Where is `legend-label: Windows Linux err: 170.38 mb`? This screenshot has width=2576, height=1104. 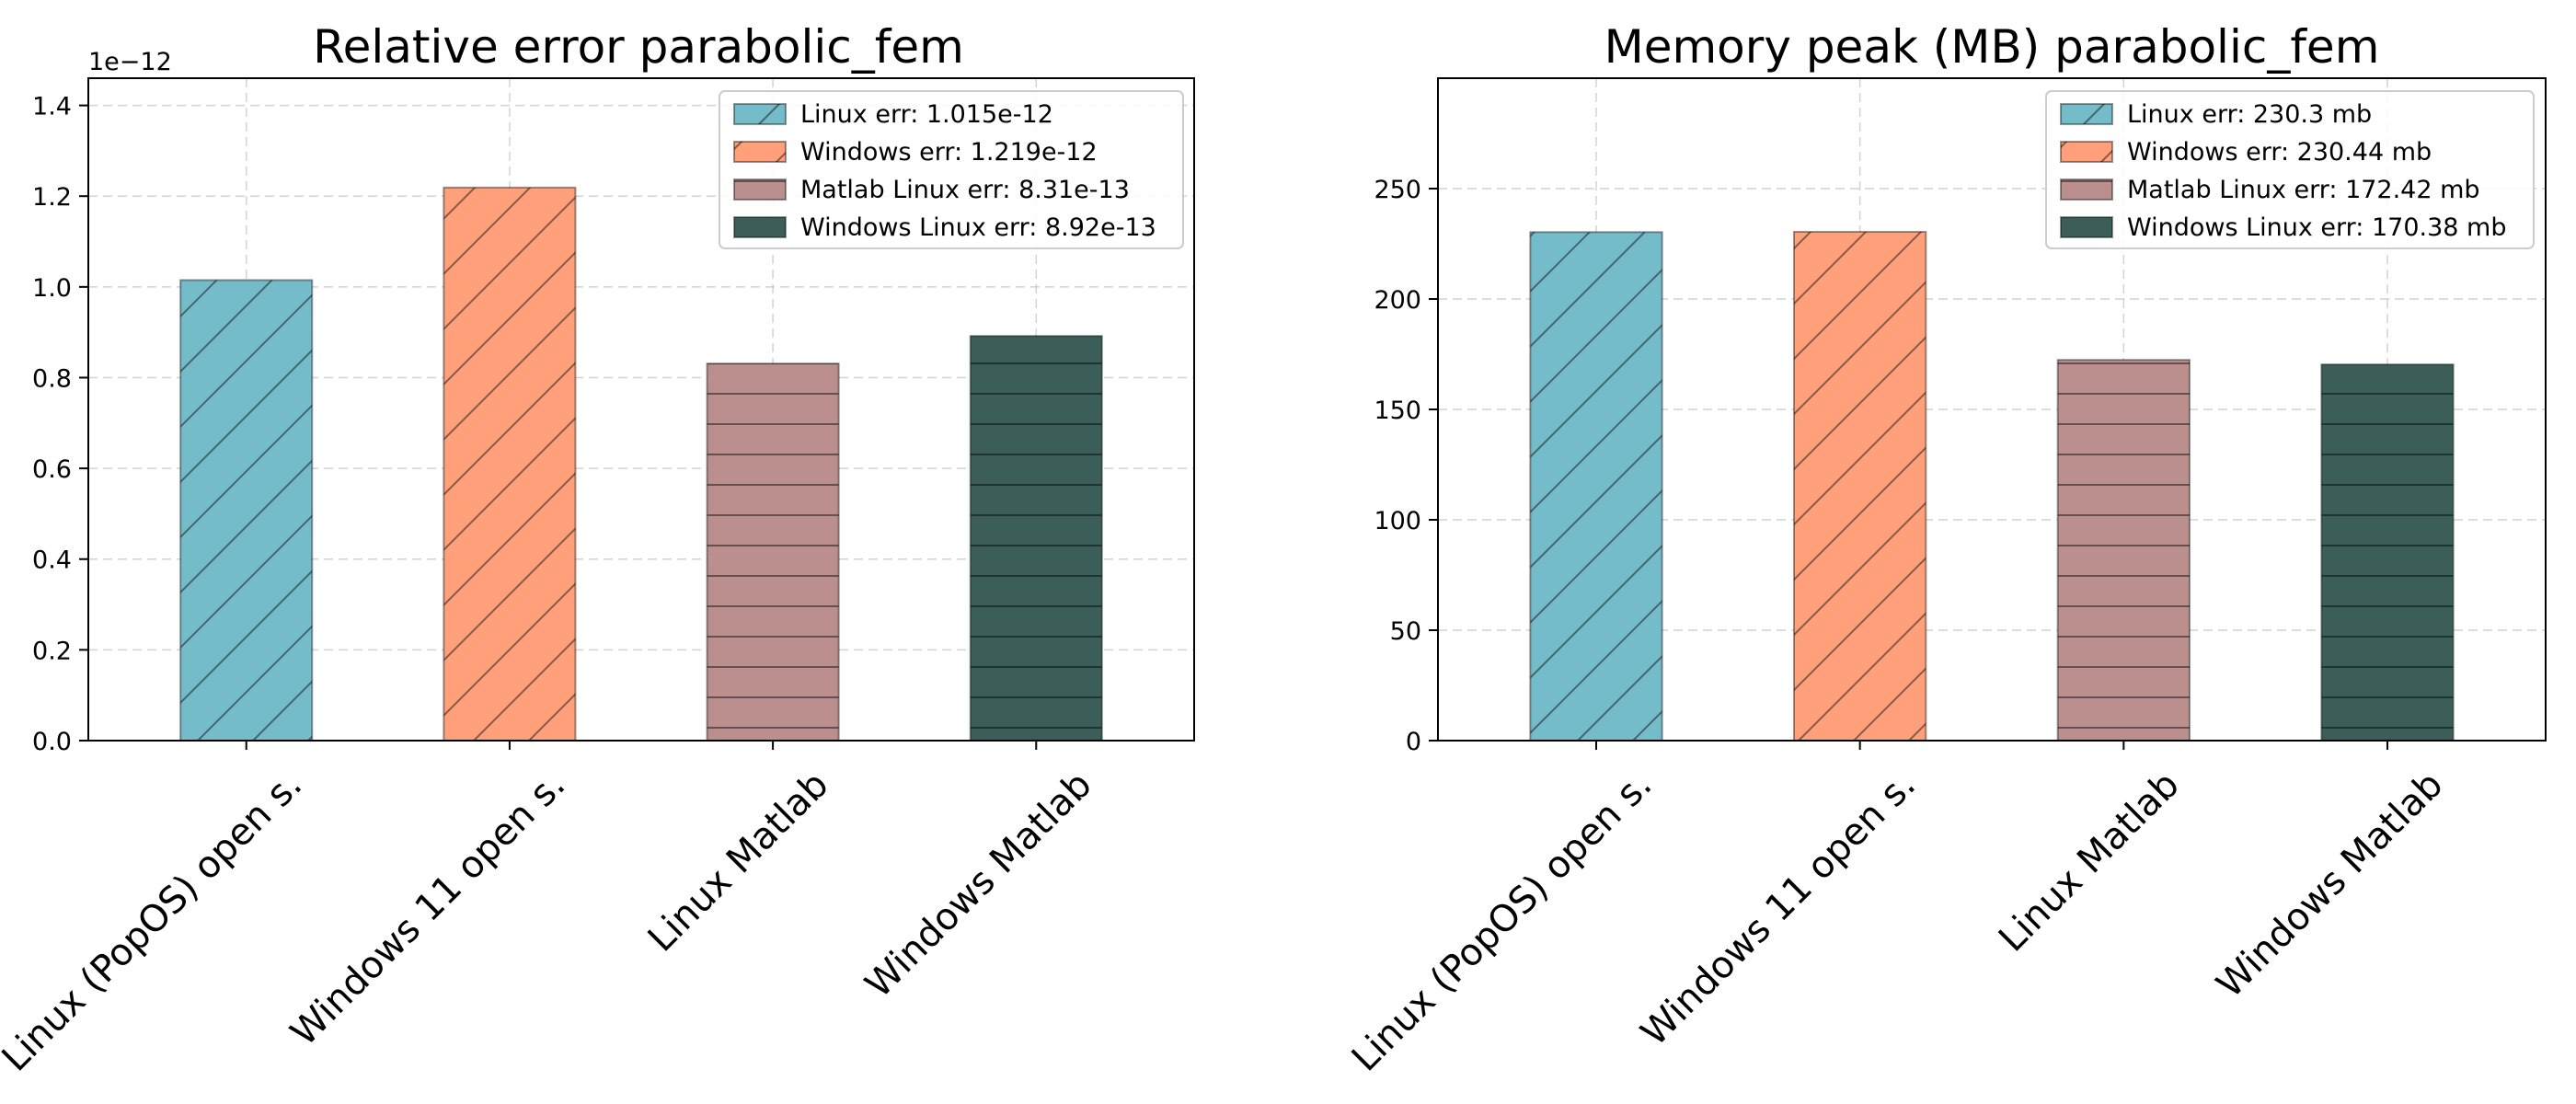
legend-label: Windows Linux err: 170.38 mb is located at coordinates (2316, 227).